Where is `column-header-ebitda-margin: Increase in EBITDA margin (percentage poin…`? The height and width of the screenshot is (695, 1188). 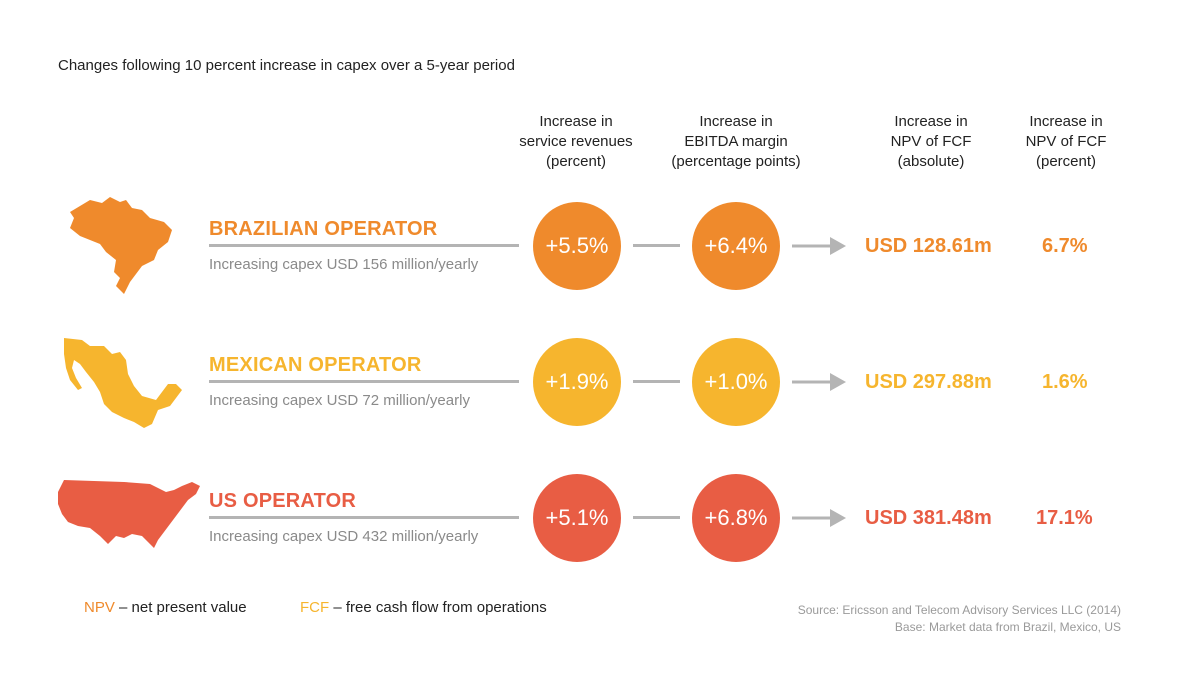
column-header-ebitda-margin: Increase in EBITDA margin (percentage poin… is located at coordinates (736, 141).